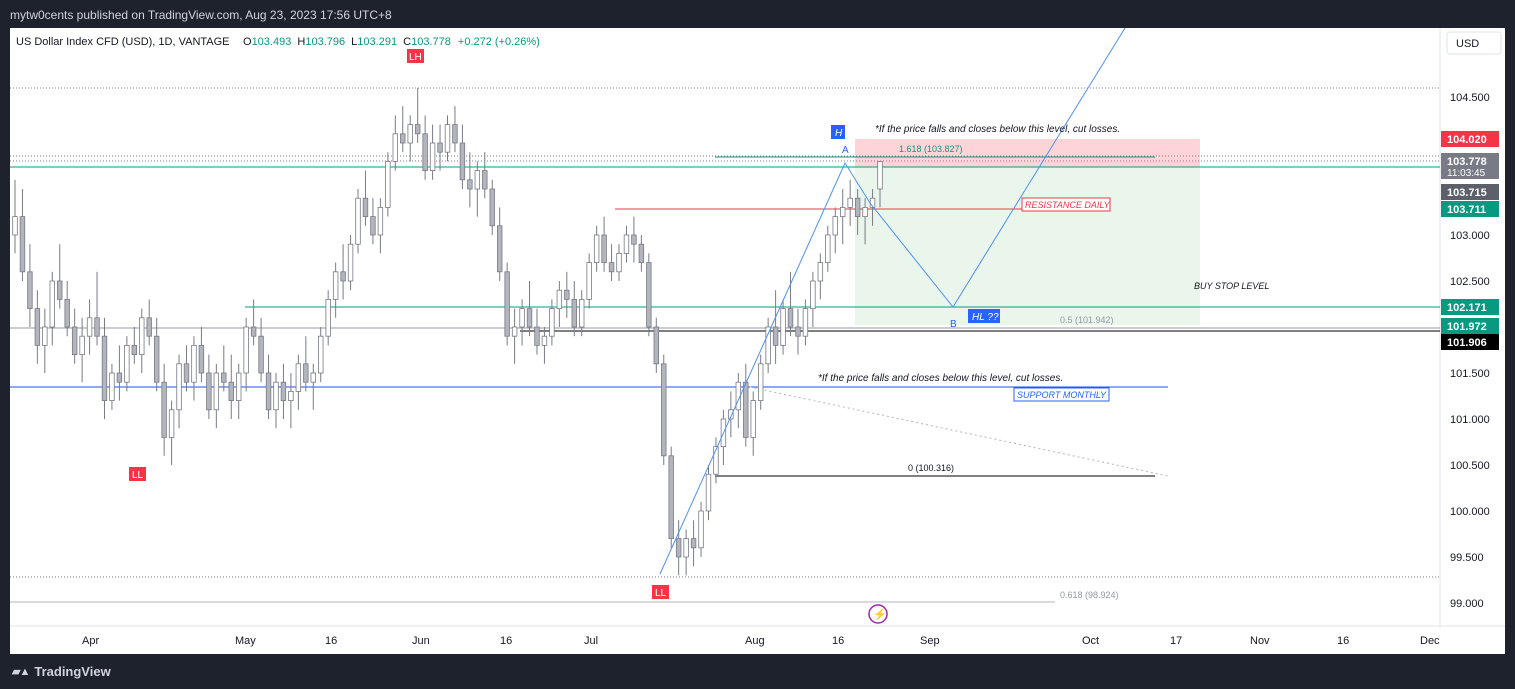 The image size is (1515, 689). What do you see at coordinates (878, 614) in the screenshot?
I see `lightning-icon` at bounding box center [878, 614].